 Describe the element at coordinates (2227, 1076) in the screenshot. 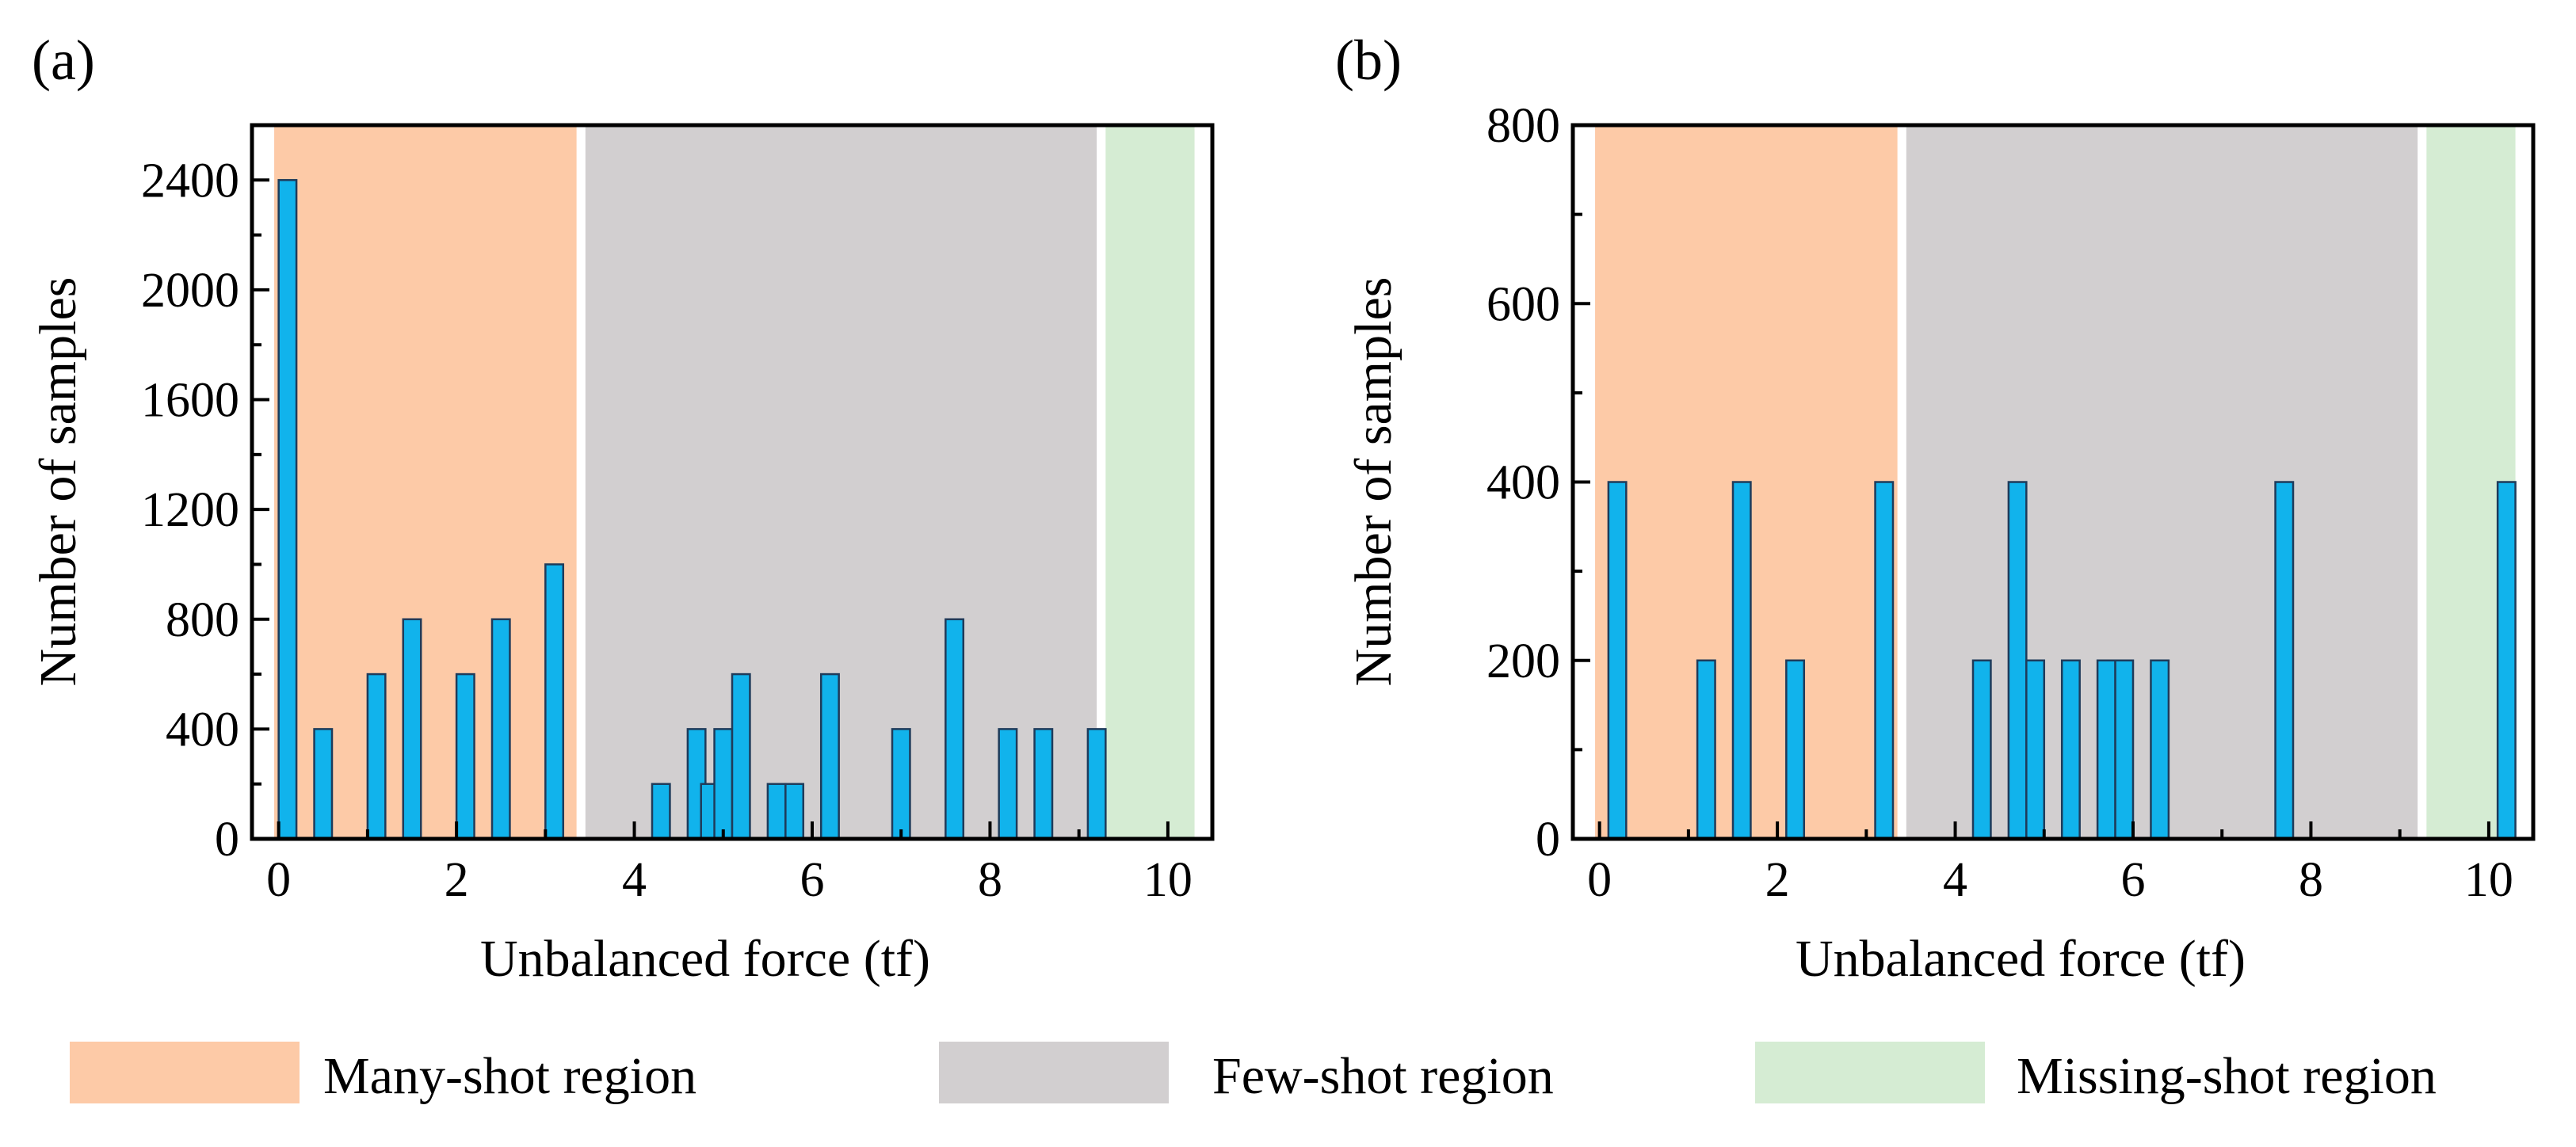

I see `legend-label-missing: Missing-shot region` at that location.